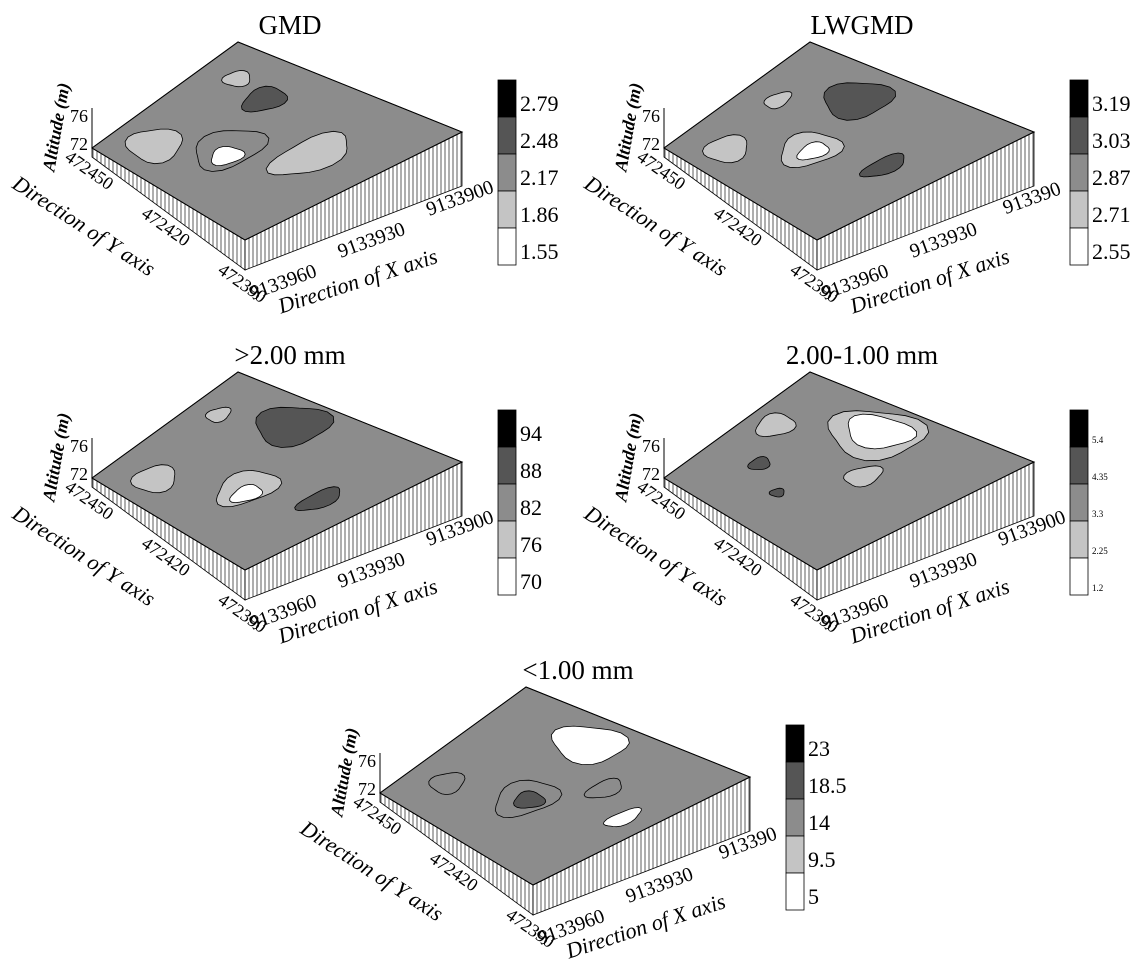 This screenshot has width=1144, height=969. Describe the element at coordinates (531, 470) in the screenshot. I see `legend-label: 88` at that location.